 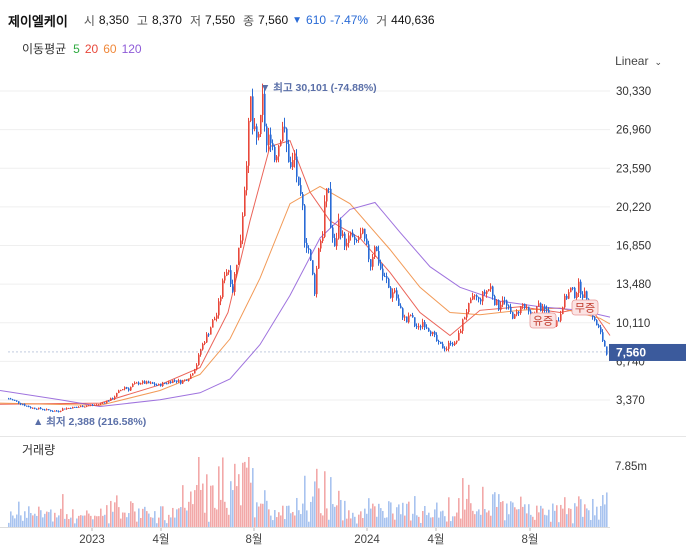 I want to click on open-label: 시, so click(x=89, y=20).